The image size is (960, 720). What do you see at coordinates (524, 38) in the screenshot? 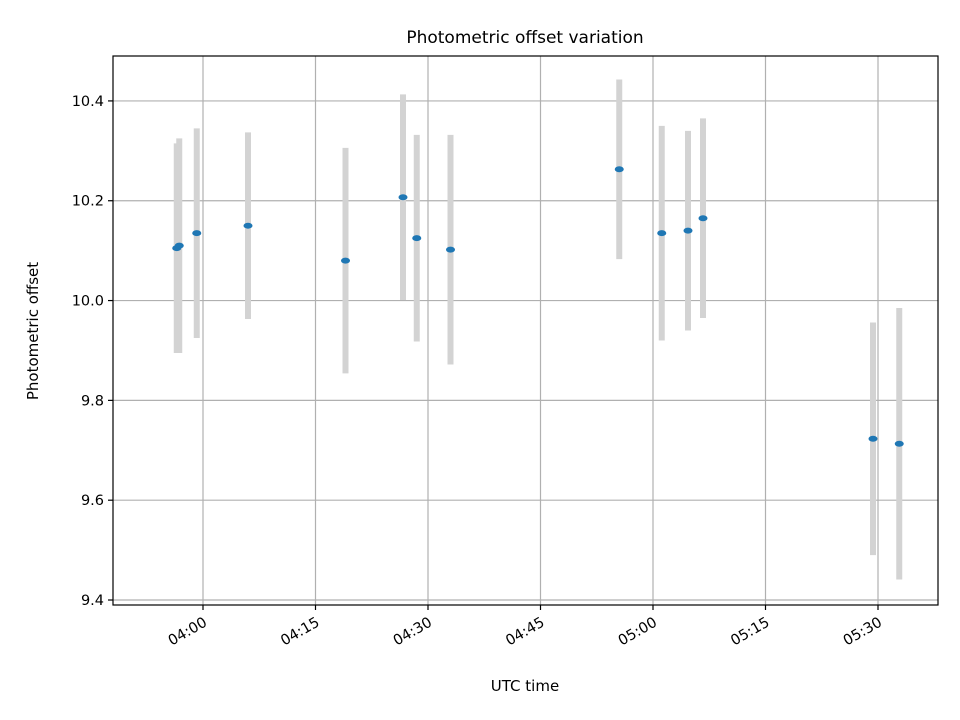
I see `chart-title: Photometric offset variation` at bounding box center [524, 38].